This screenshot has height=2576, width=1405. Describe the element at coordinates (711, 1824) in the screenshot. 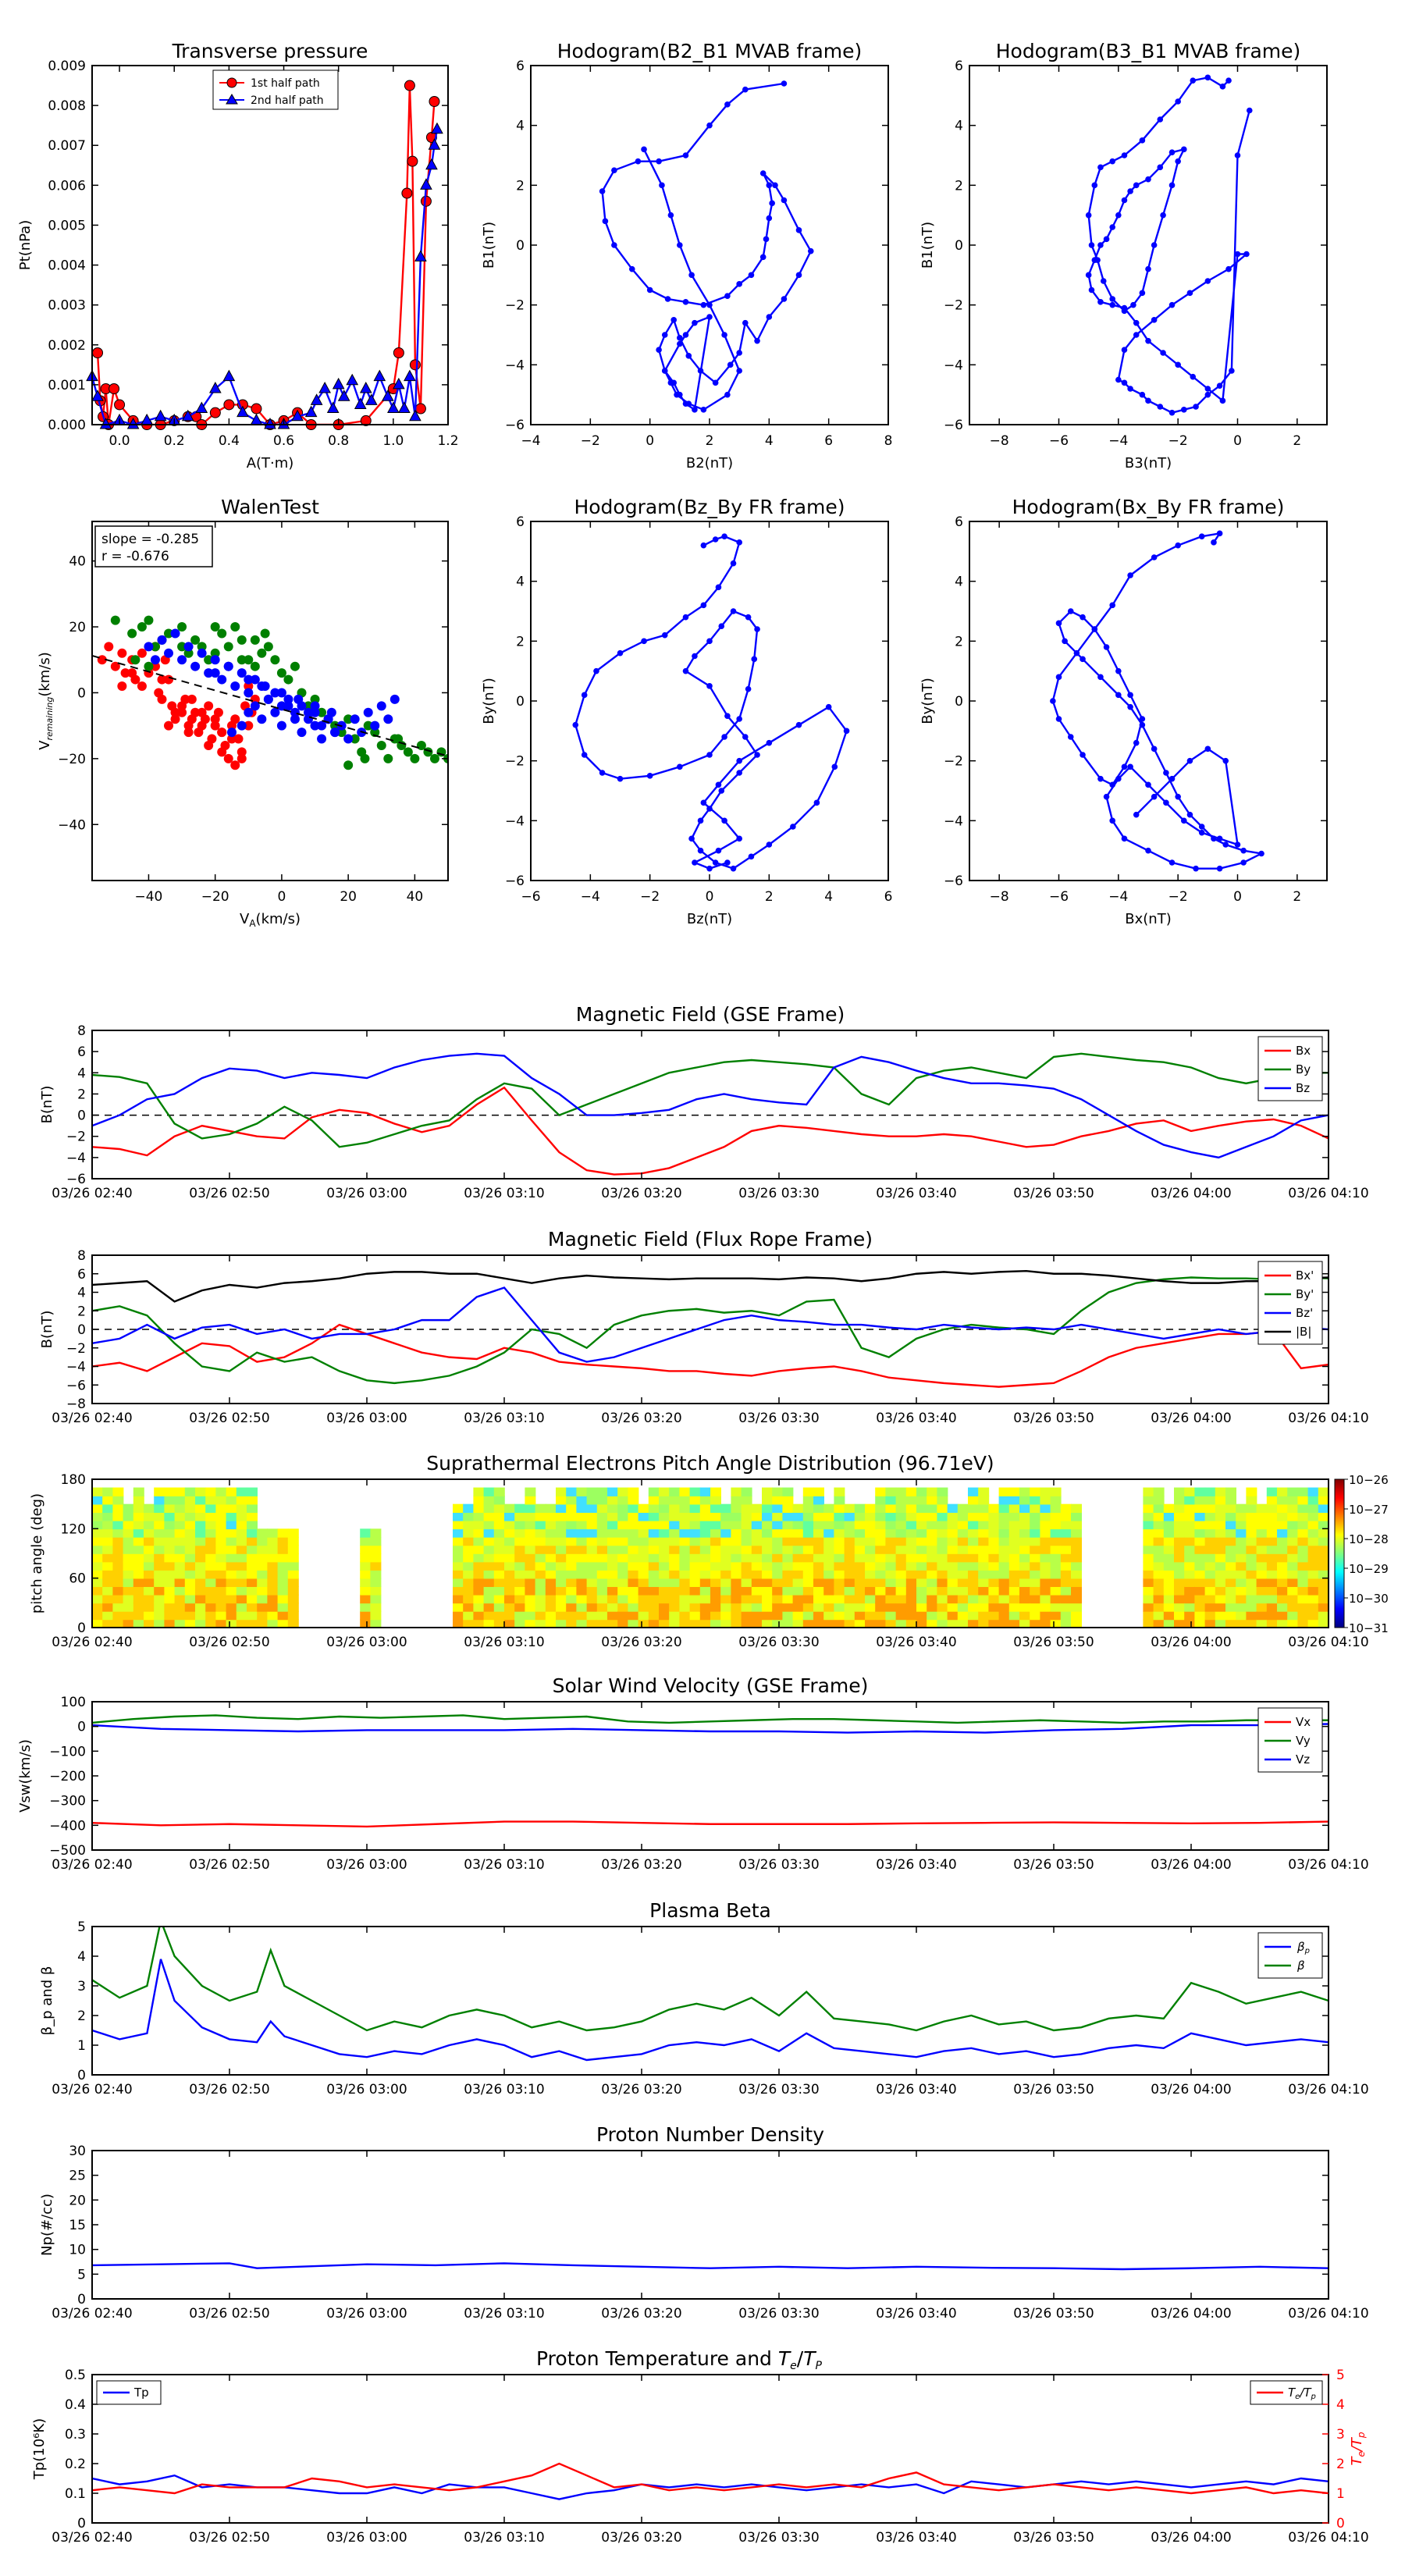

I see `series-line-Vx` at that location.